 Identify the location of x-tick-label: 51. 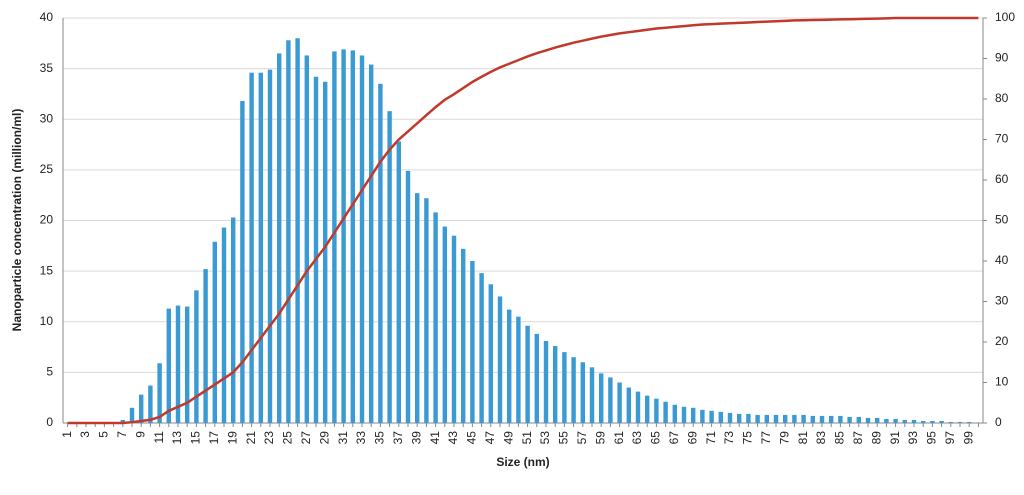
(527, 438).